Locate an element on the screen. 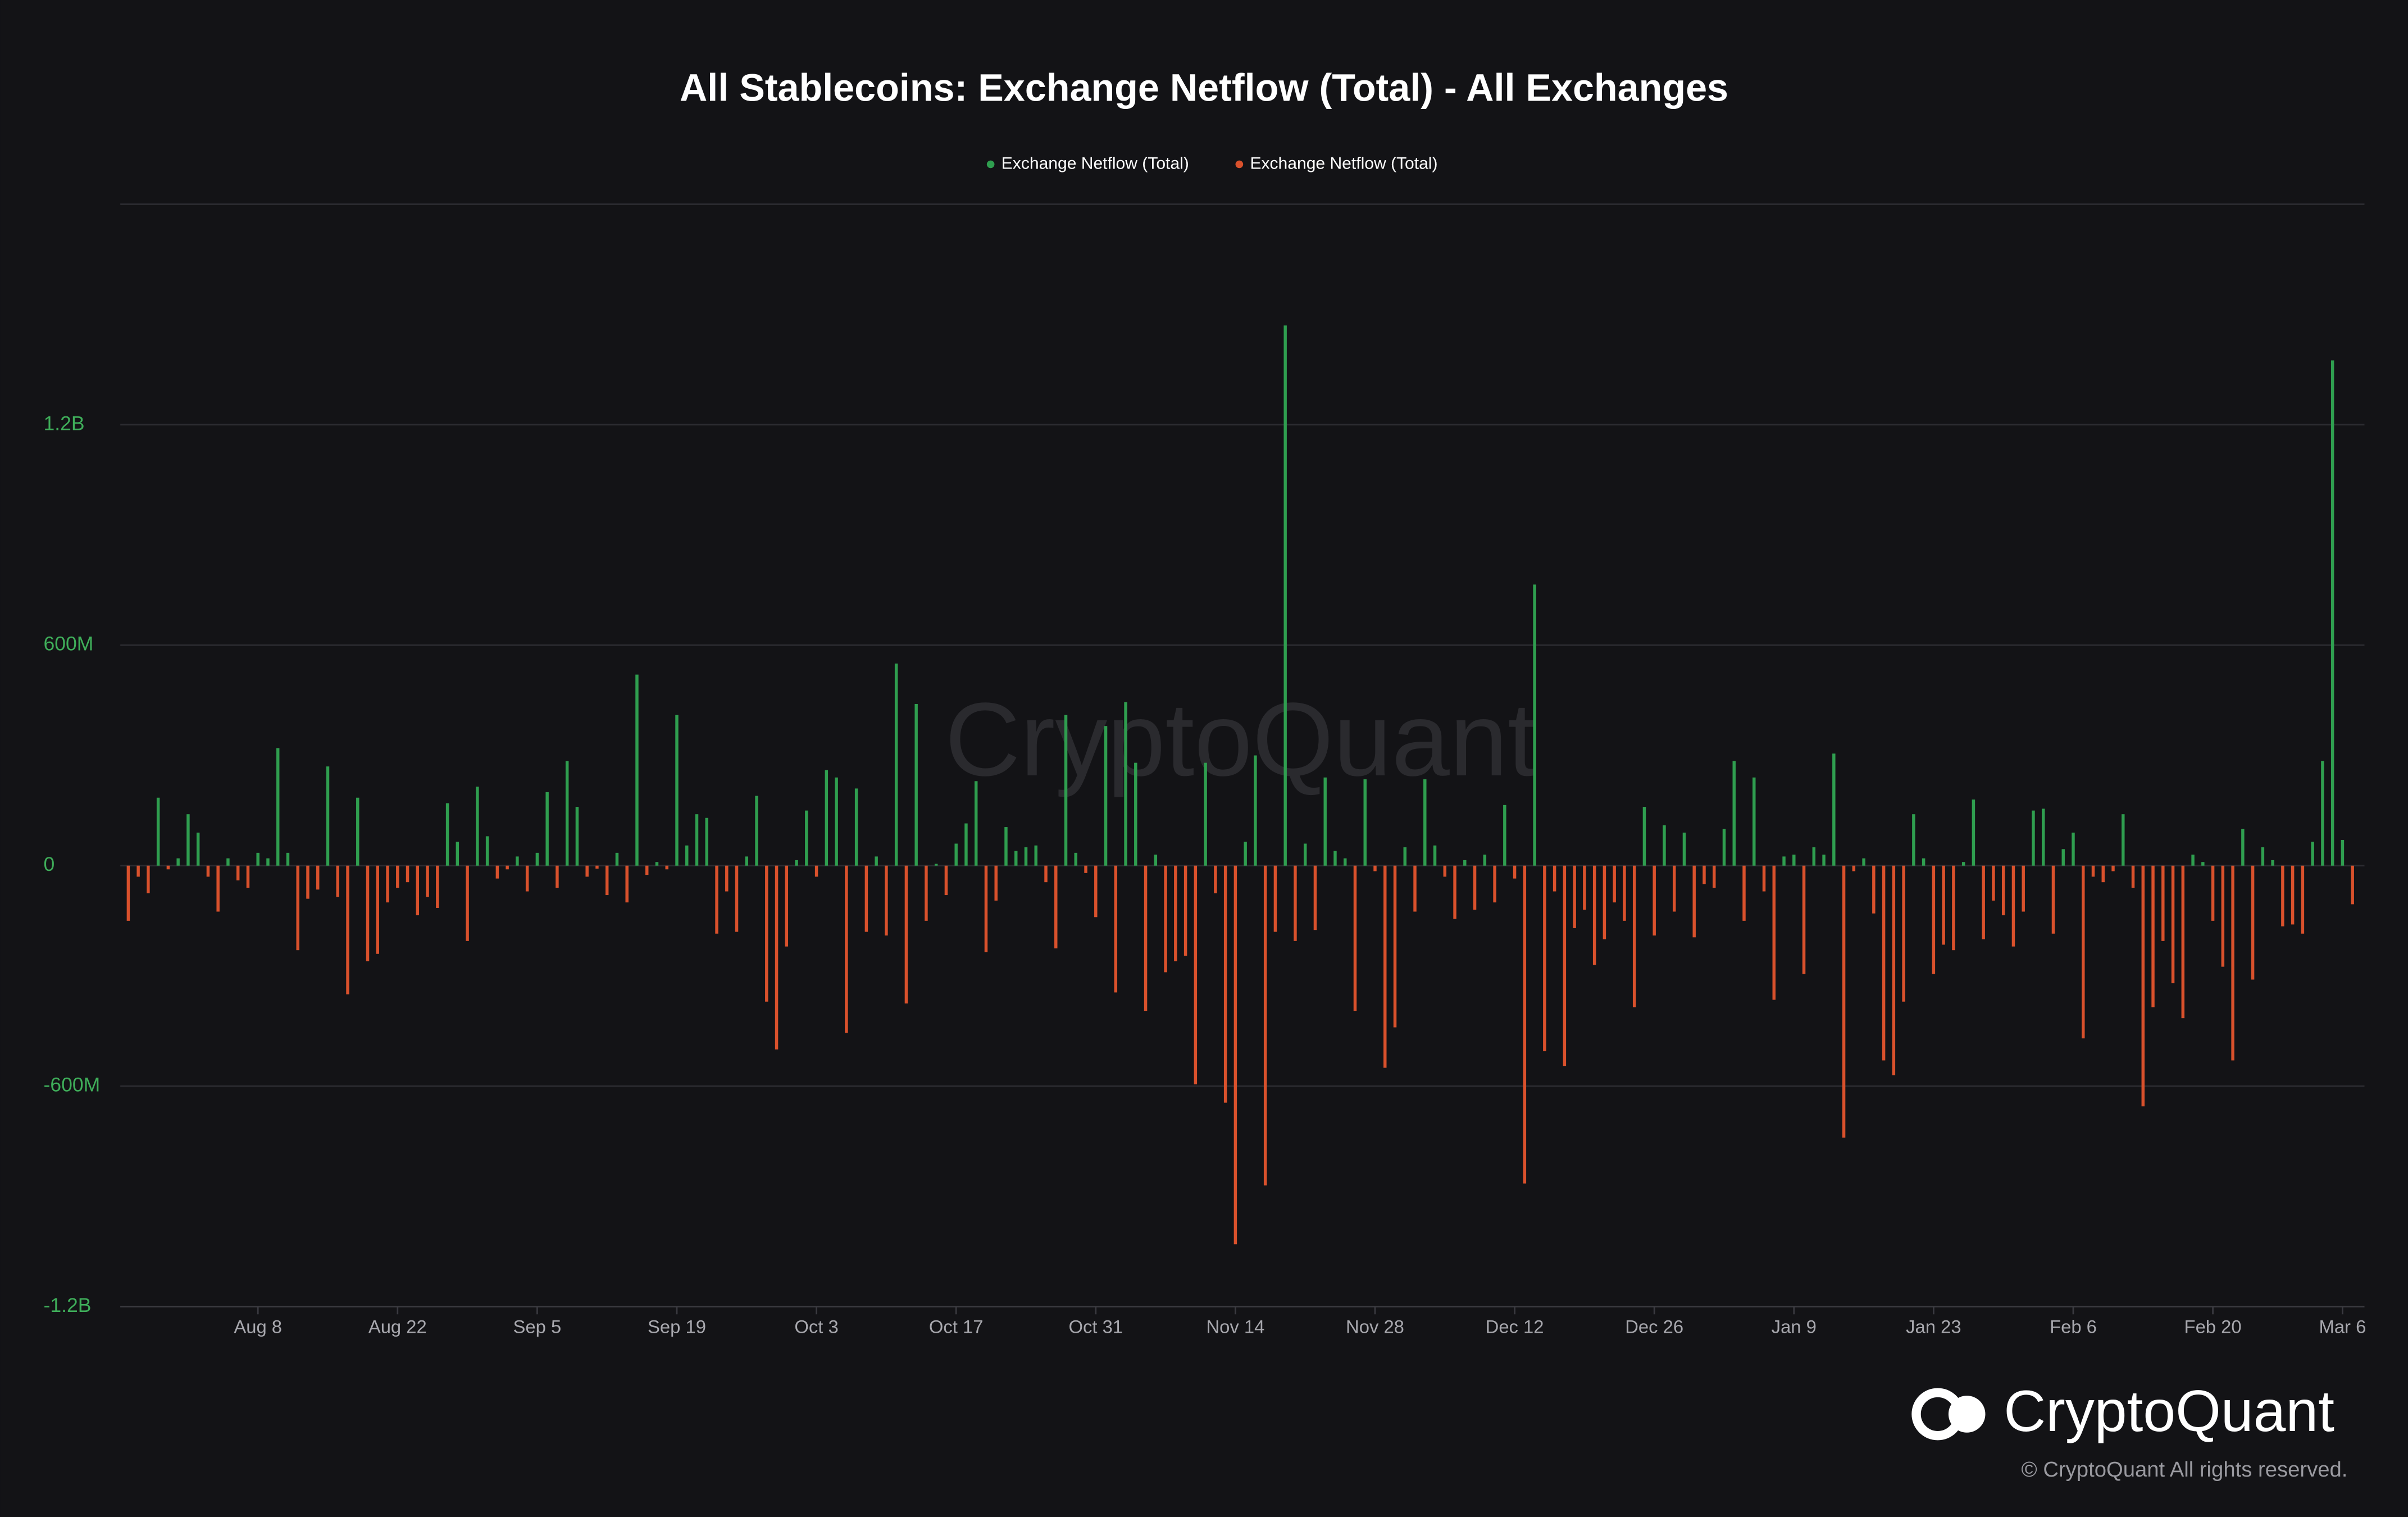 Image resolution: width=2408 pixels, height=1517 pixels. legend-label: Exchange Netflow (Total) is located at coordinates (1095, 163).